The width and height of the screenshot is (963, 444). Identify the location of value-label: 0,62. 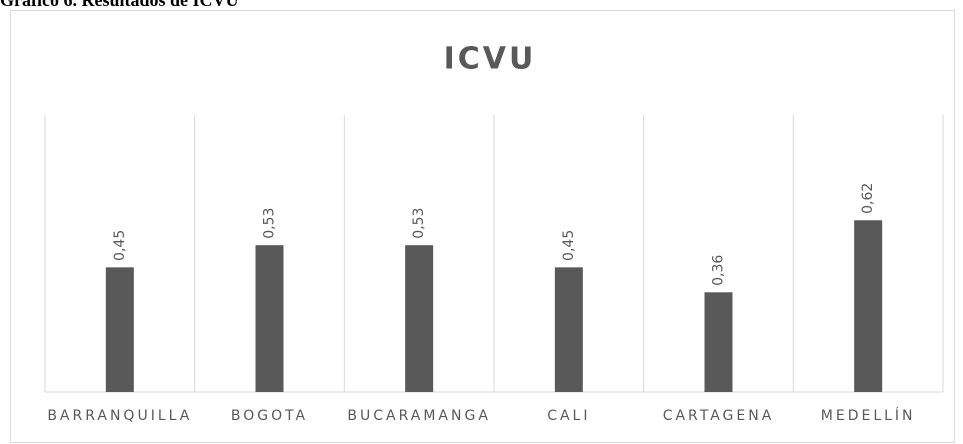
(868, 198).